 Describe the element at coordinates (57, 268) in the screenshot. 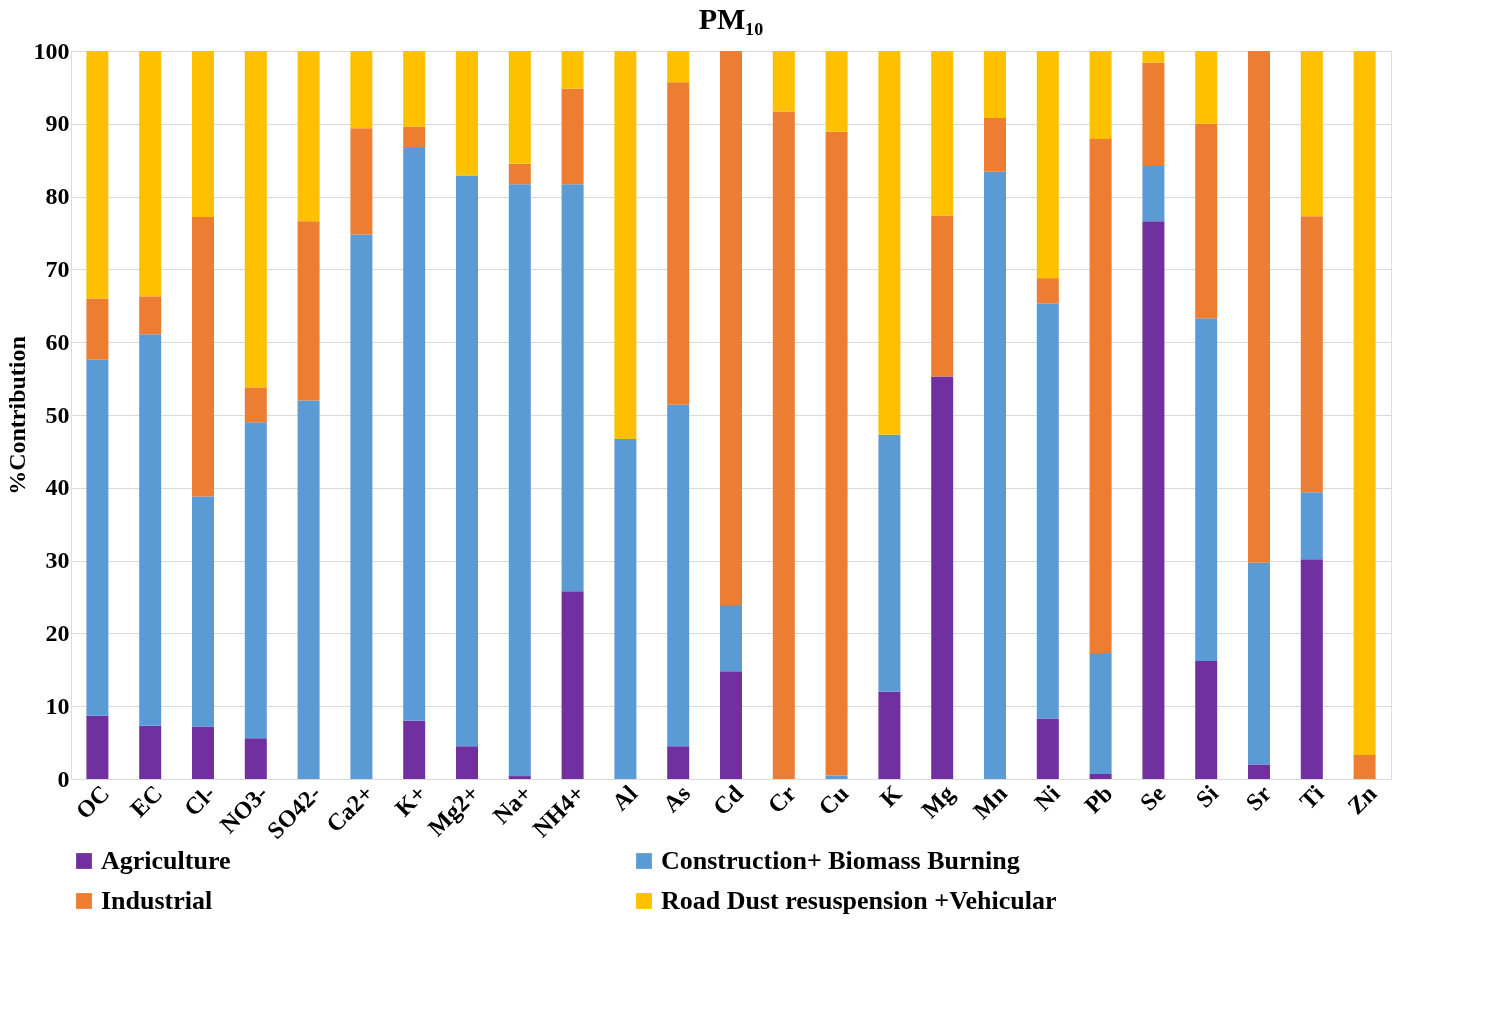

I see `y-tick-label: 70` at that location.